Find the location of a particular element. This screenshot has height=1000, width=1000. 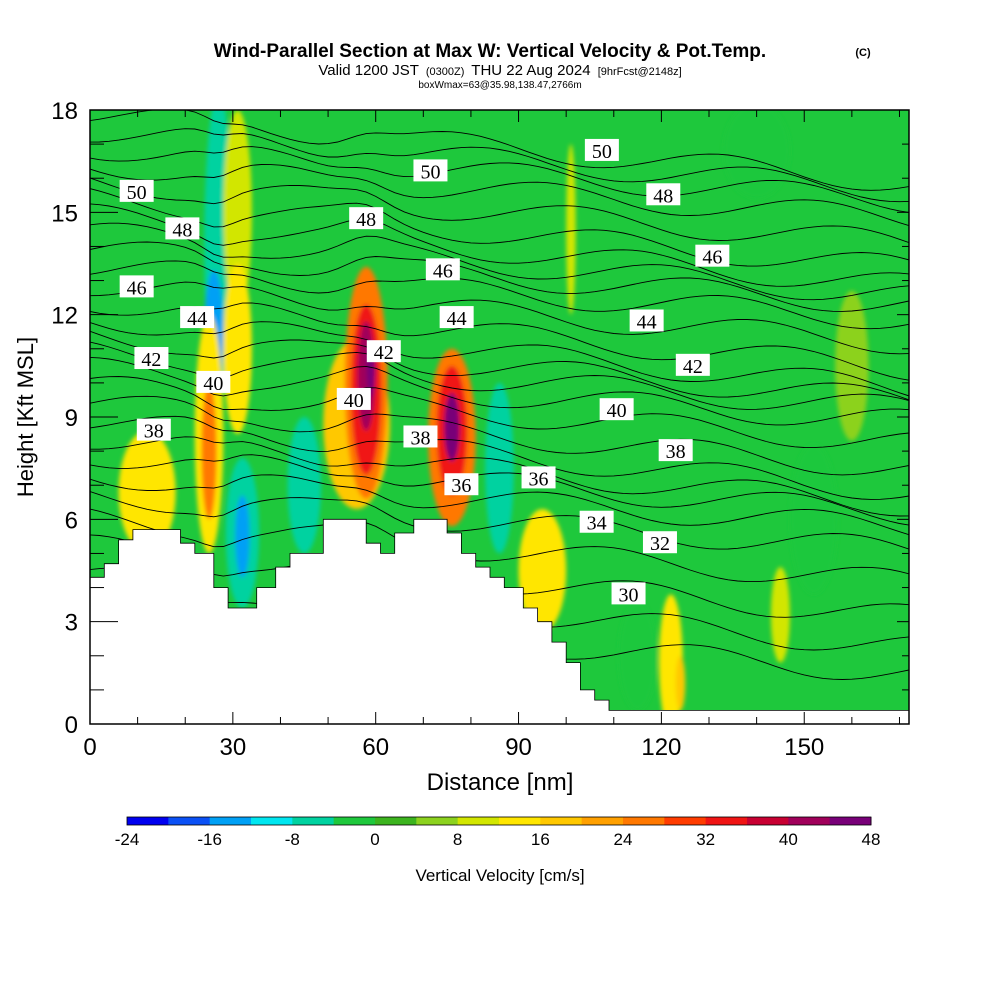

y-tick-label: 15 is located at coordinates (64, 213).